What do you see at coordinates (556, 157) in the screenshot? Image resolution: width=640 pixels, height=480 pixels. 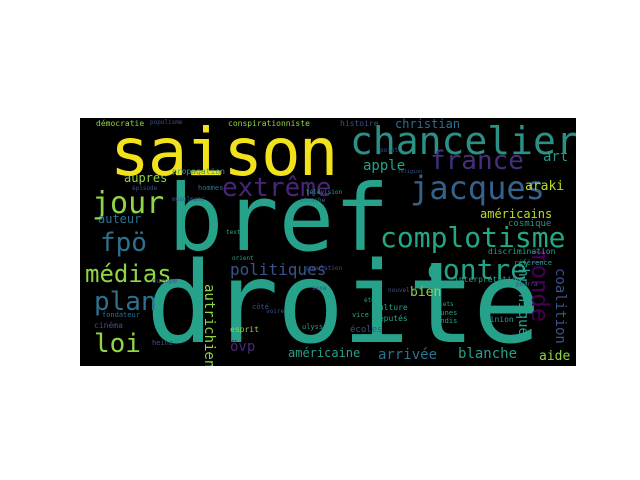 I see `word: art` at bounding box center [556, 157].